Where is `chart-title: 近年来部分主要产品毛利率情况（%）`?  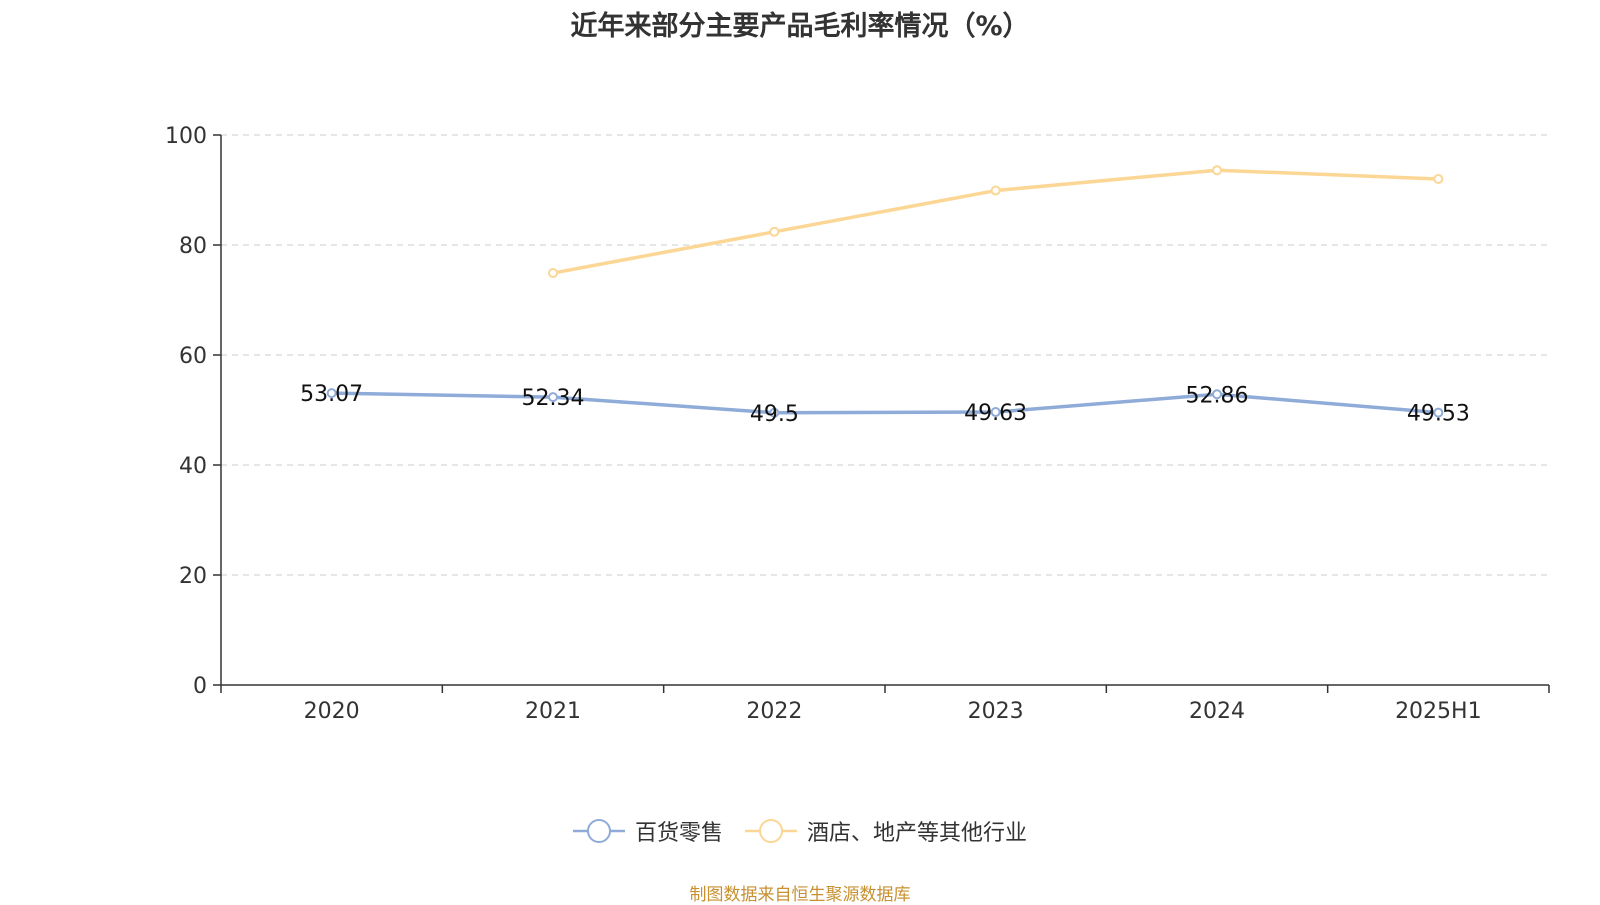 chart-title: 近年来部分主要产品毛利率情况（%） is located at coordinates (800, 26).